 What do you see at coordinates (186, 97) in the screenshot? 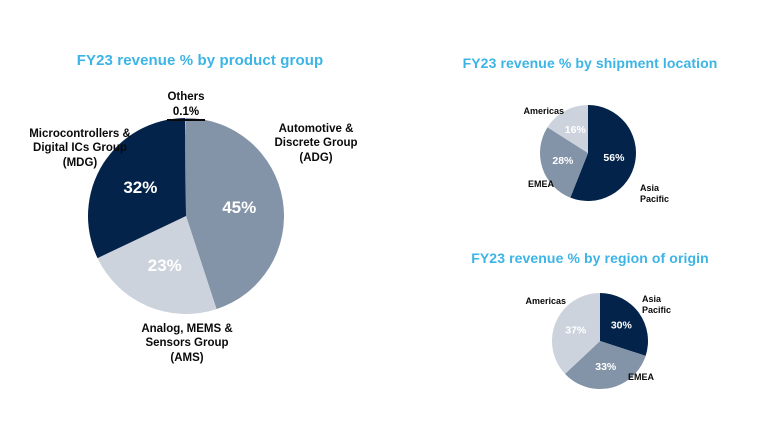
I see `slice-label-others: Others` at bounding box center [186, 97].